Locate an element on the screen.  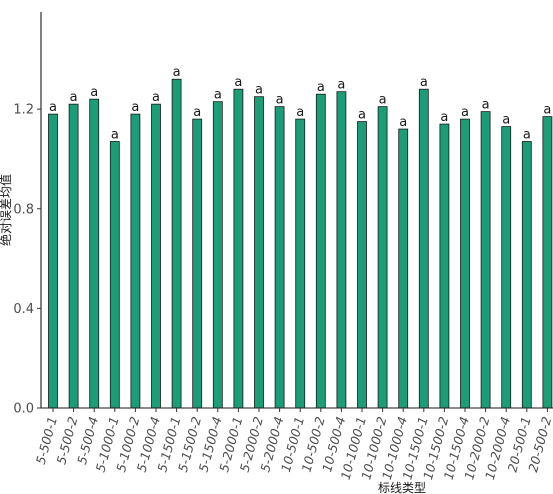
y-tick-label: 0.4 is located at coordinates (23, 309).